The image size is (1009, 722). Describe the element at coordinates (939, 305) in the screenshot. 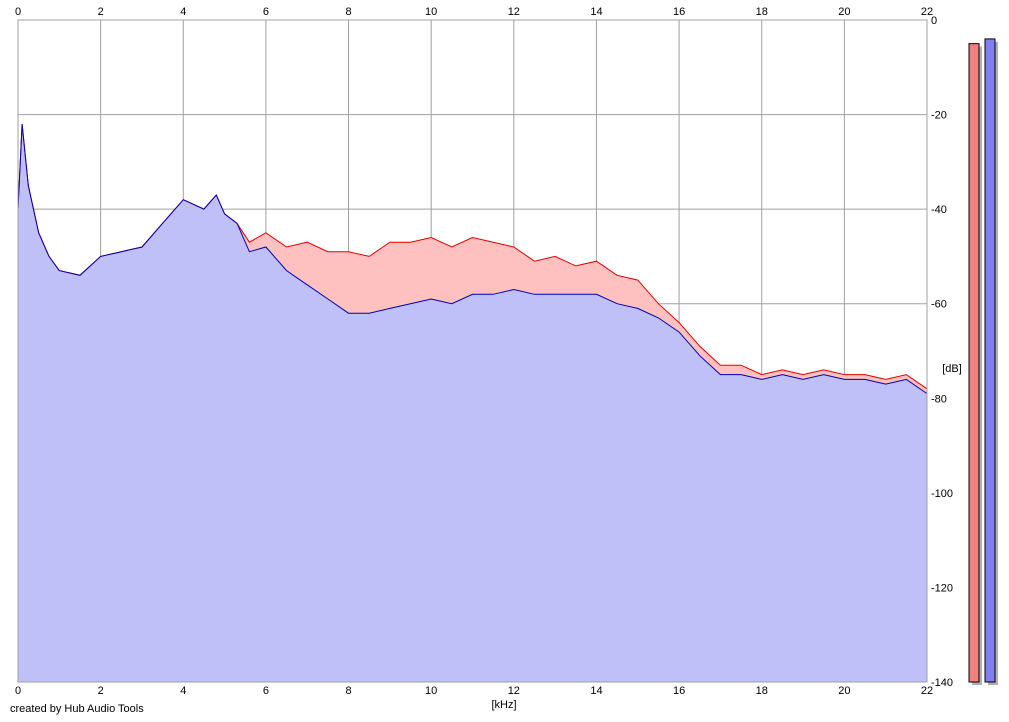

I see `y-tick-label: -60` at that location.